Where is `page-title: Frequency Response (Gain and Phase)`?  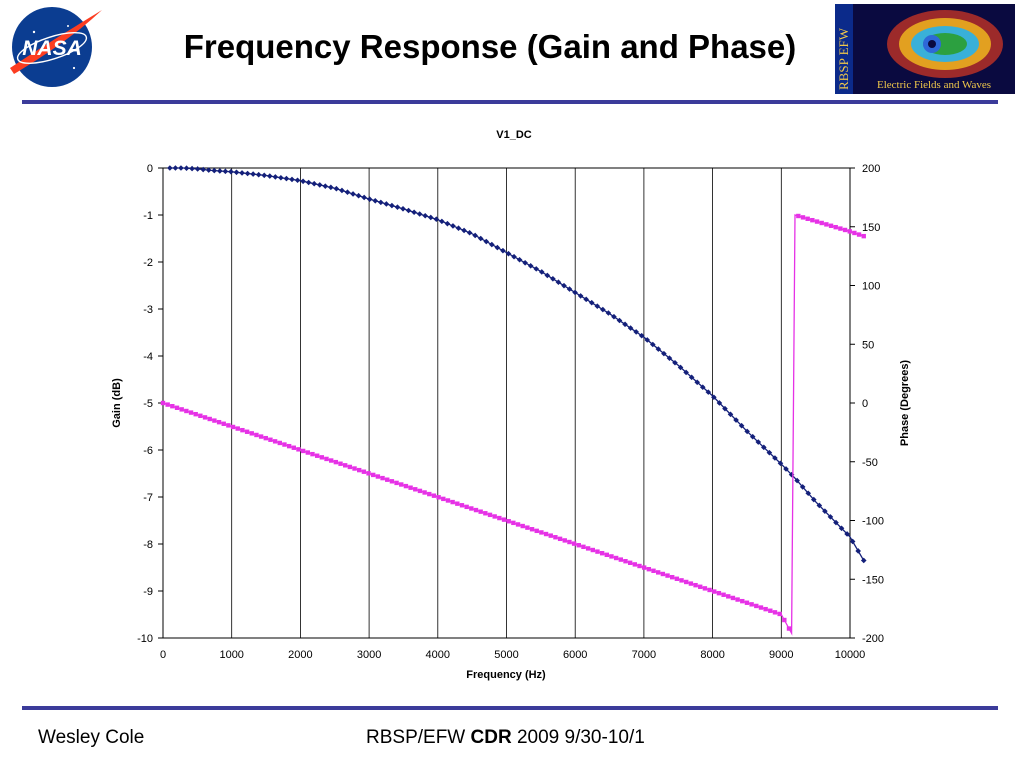
page-title: Frequency Response (Gain and Phase) is located at coordinates (490, 46).